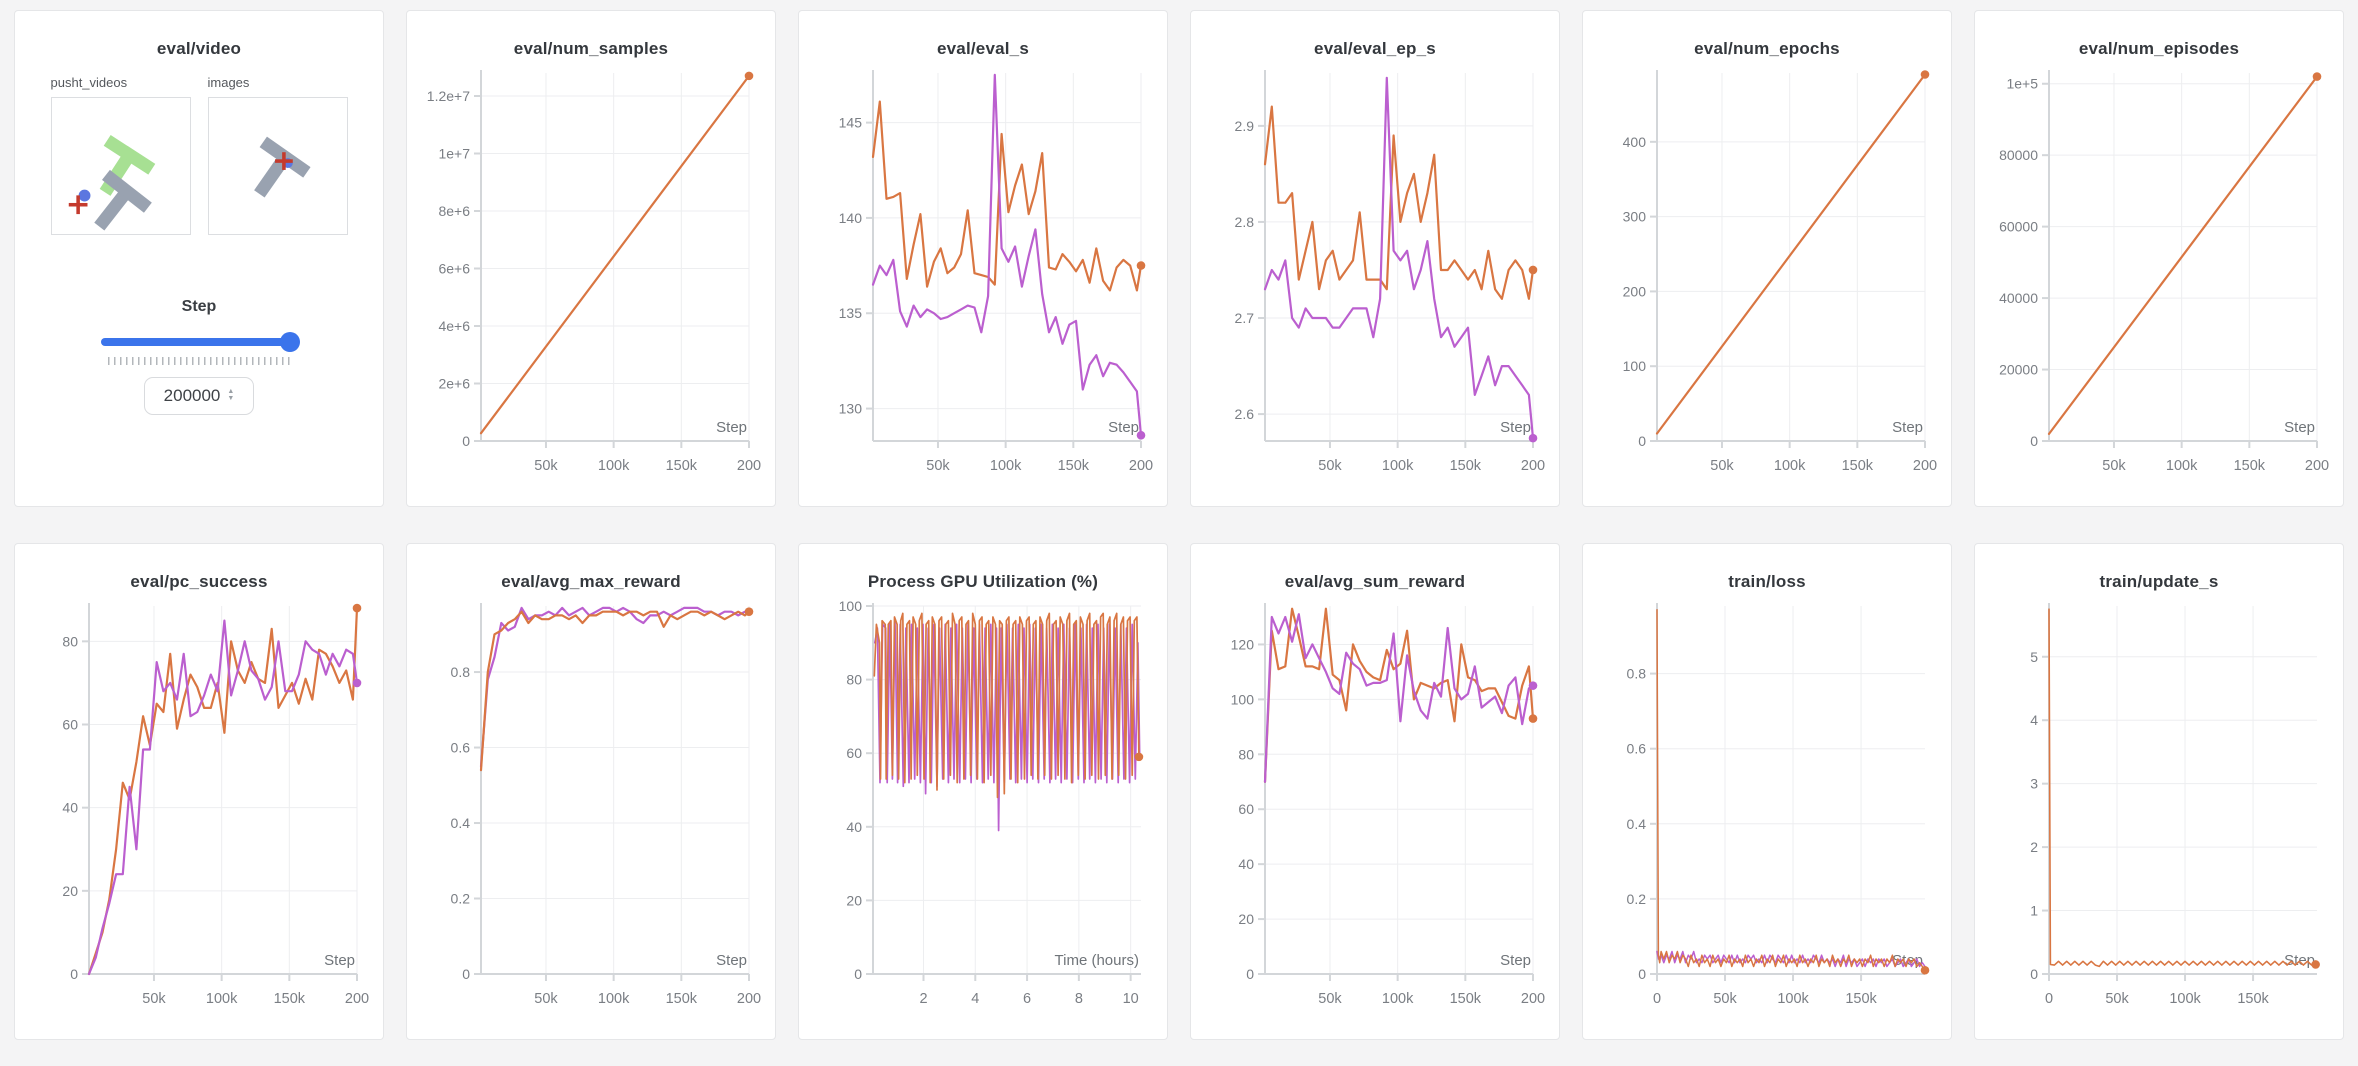  I want to click on panel-train-update-s: train/update_s 0 50k 100k 150k 0 1 2 3 4 5 Step, so click(2159, 791).